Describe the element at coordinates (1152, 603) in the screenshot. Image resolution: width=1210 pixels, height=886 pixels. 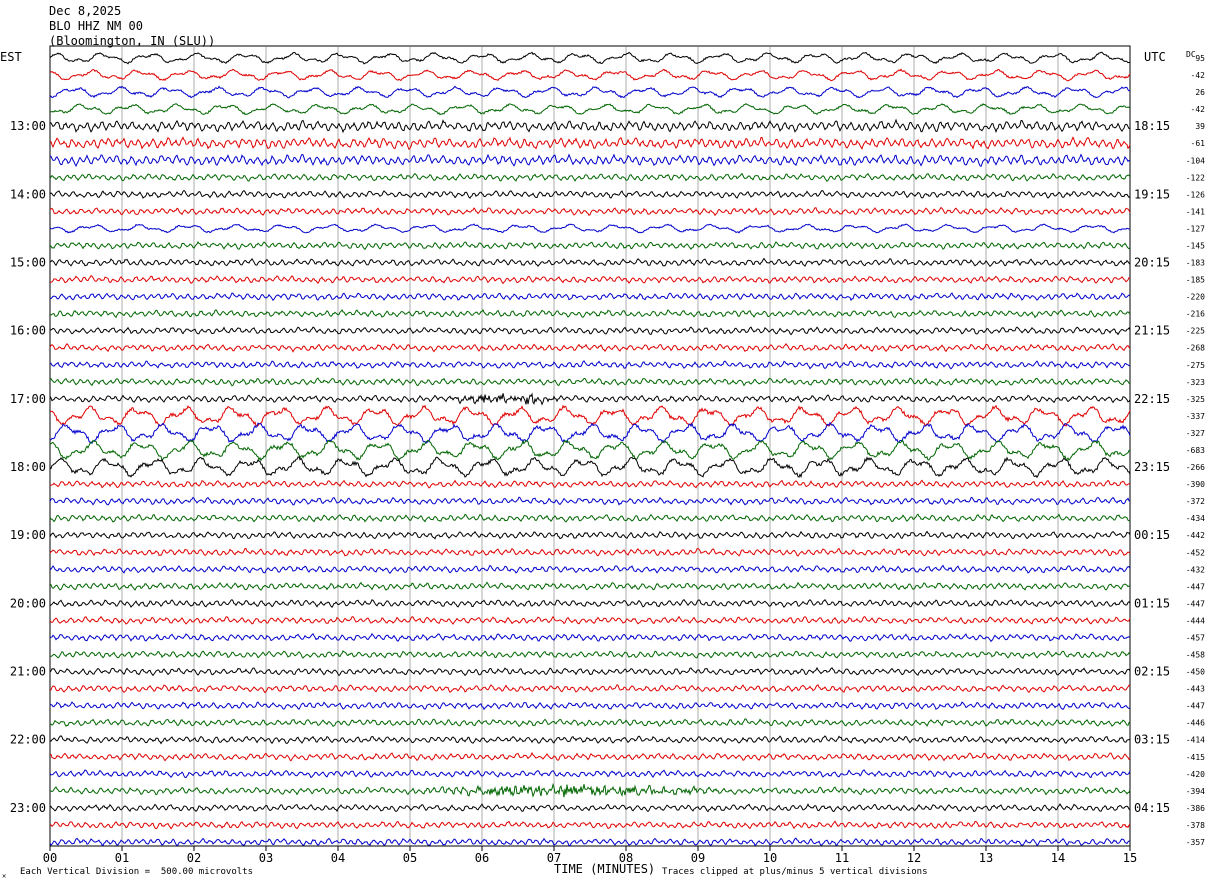
I see `utc-hour-label: 01:15` at that location.